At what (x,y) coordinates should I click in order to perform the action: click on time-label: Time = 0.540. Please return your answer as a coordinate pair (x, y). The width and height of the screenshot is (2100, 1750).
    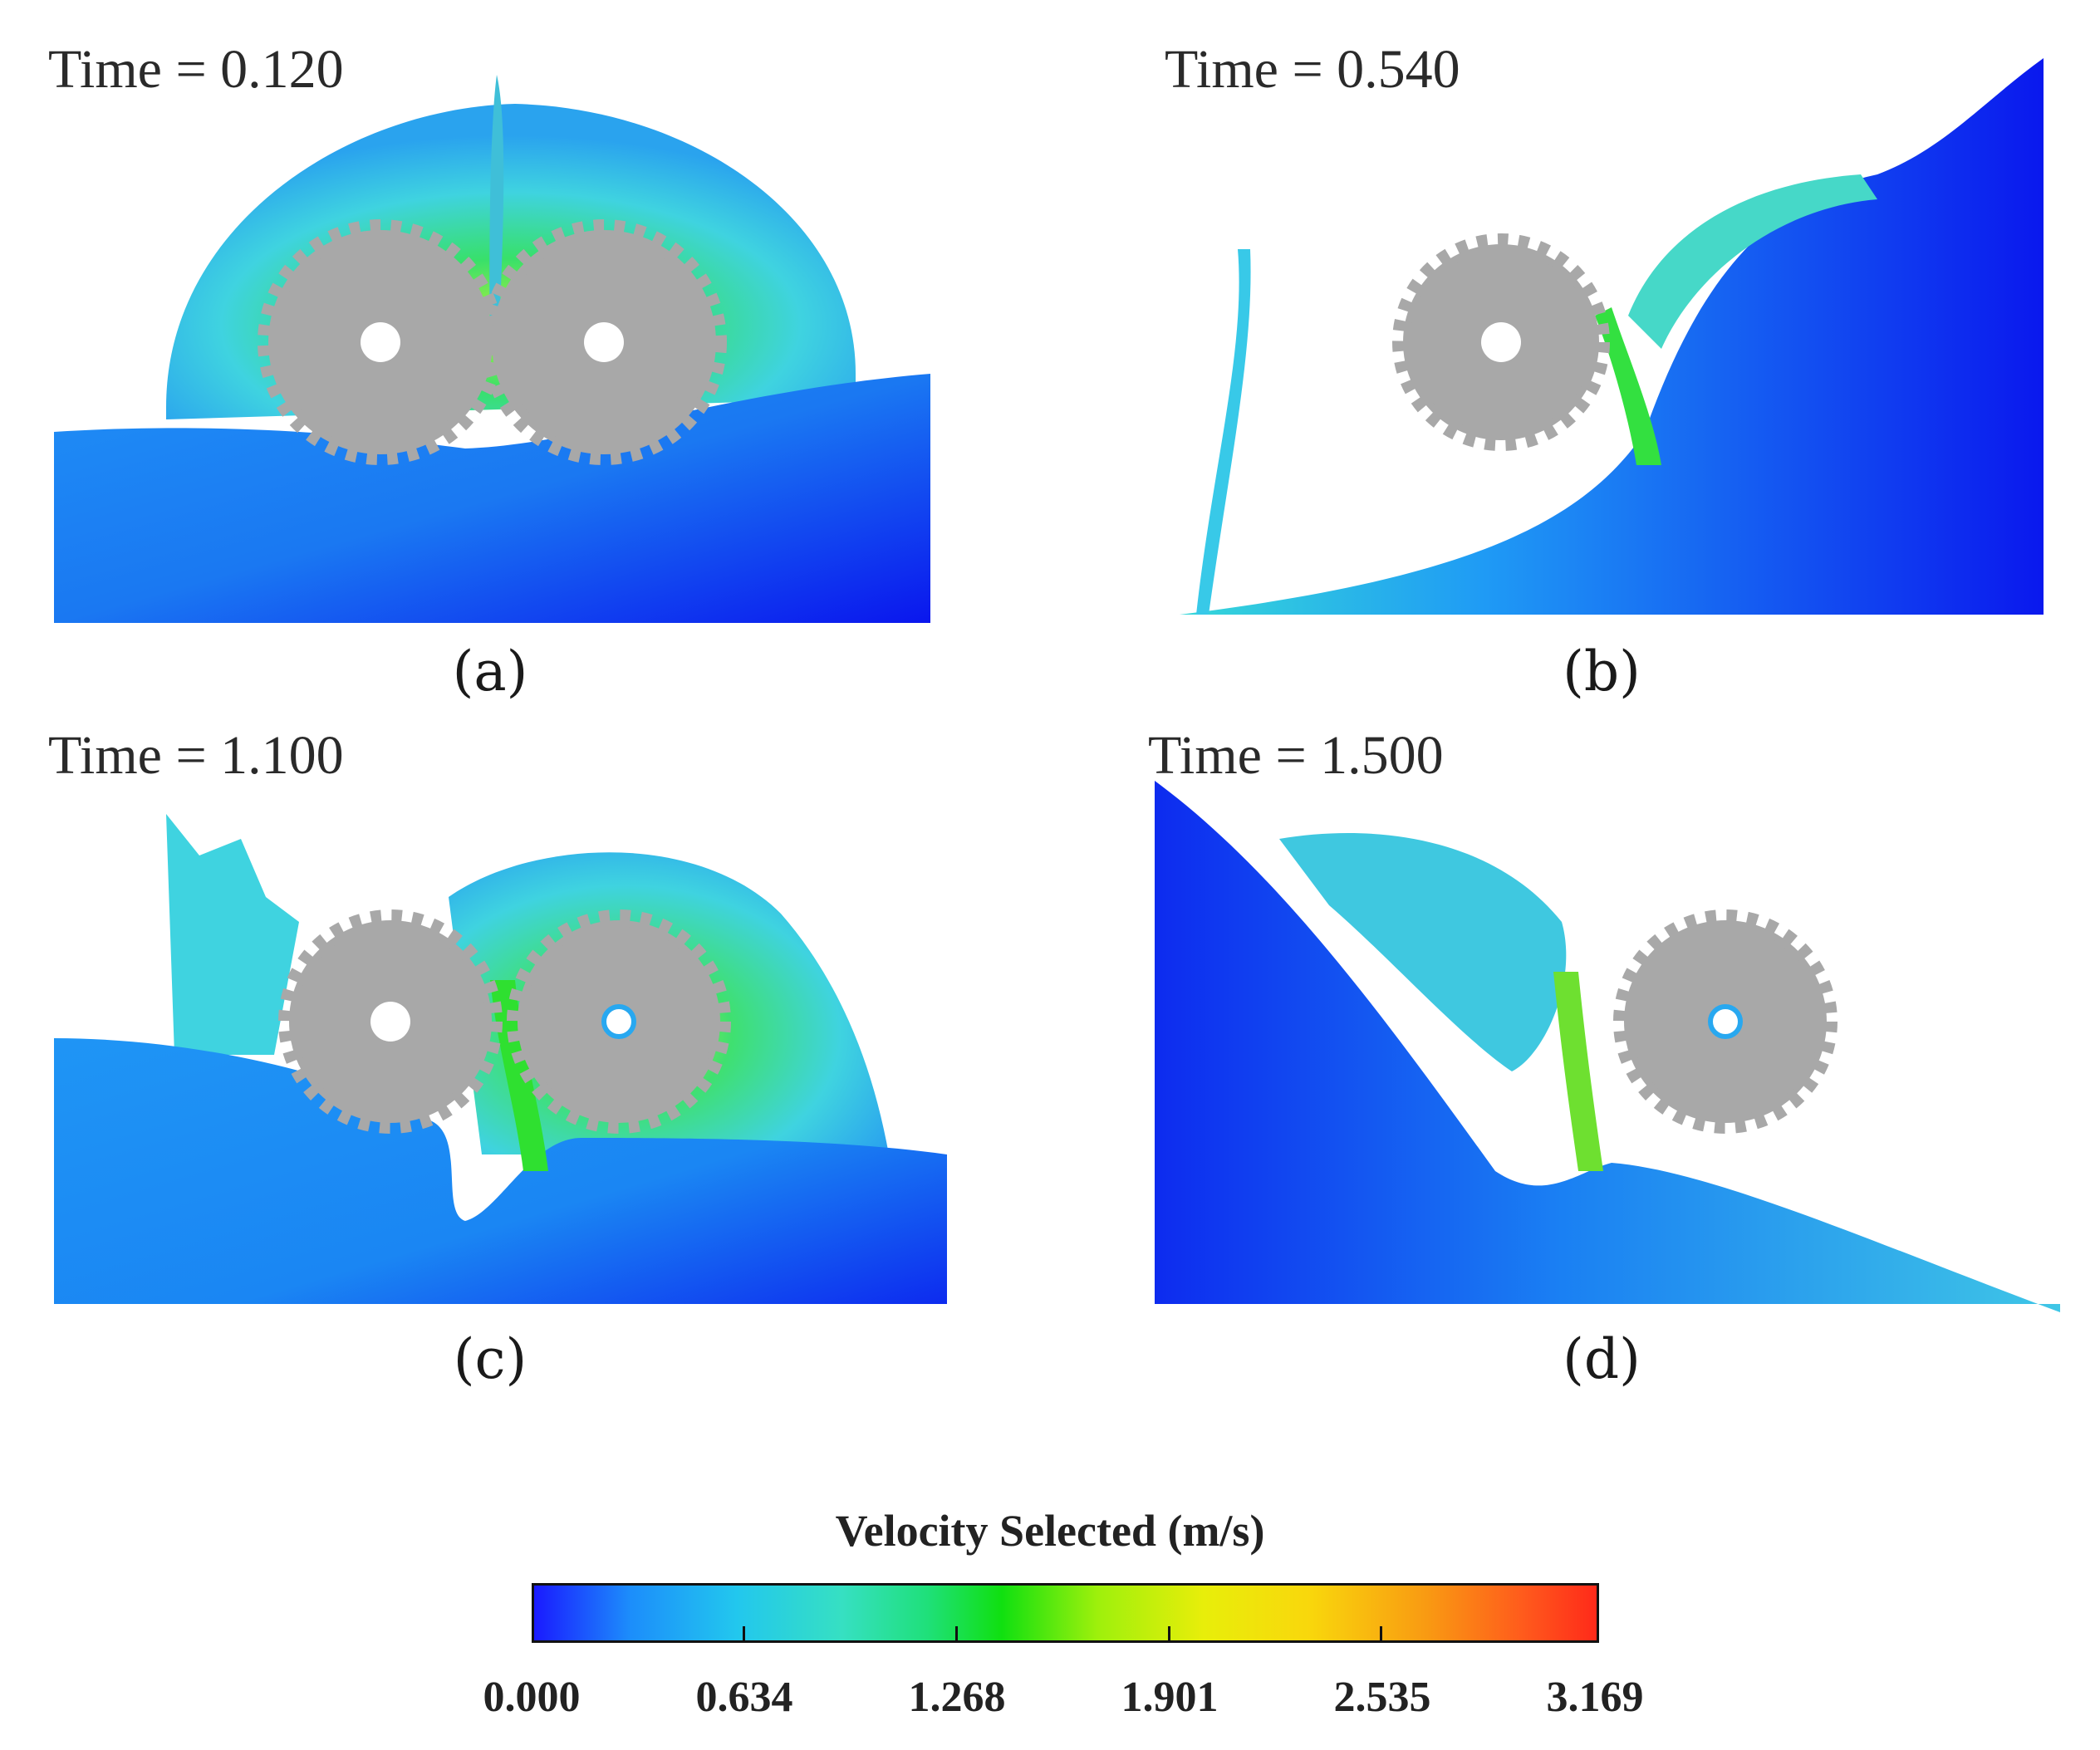
    Looking at the image, I should click on (1312, 69).